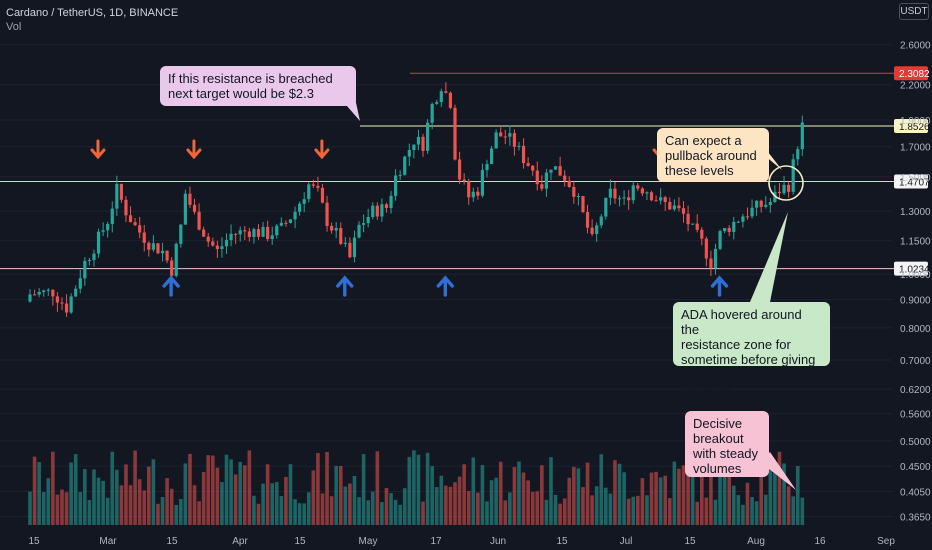  What do you see at coordinates (915, 275) in the screenshot?
I see `price-tick-label: 1.0000` at bounding box center [915, 275].